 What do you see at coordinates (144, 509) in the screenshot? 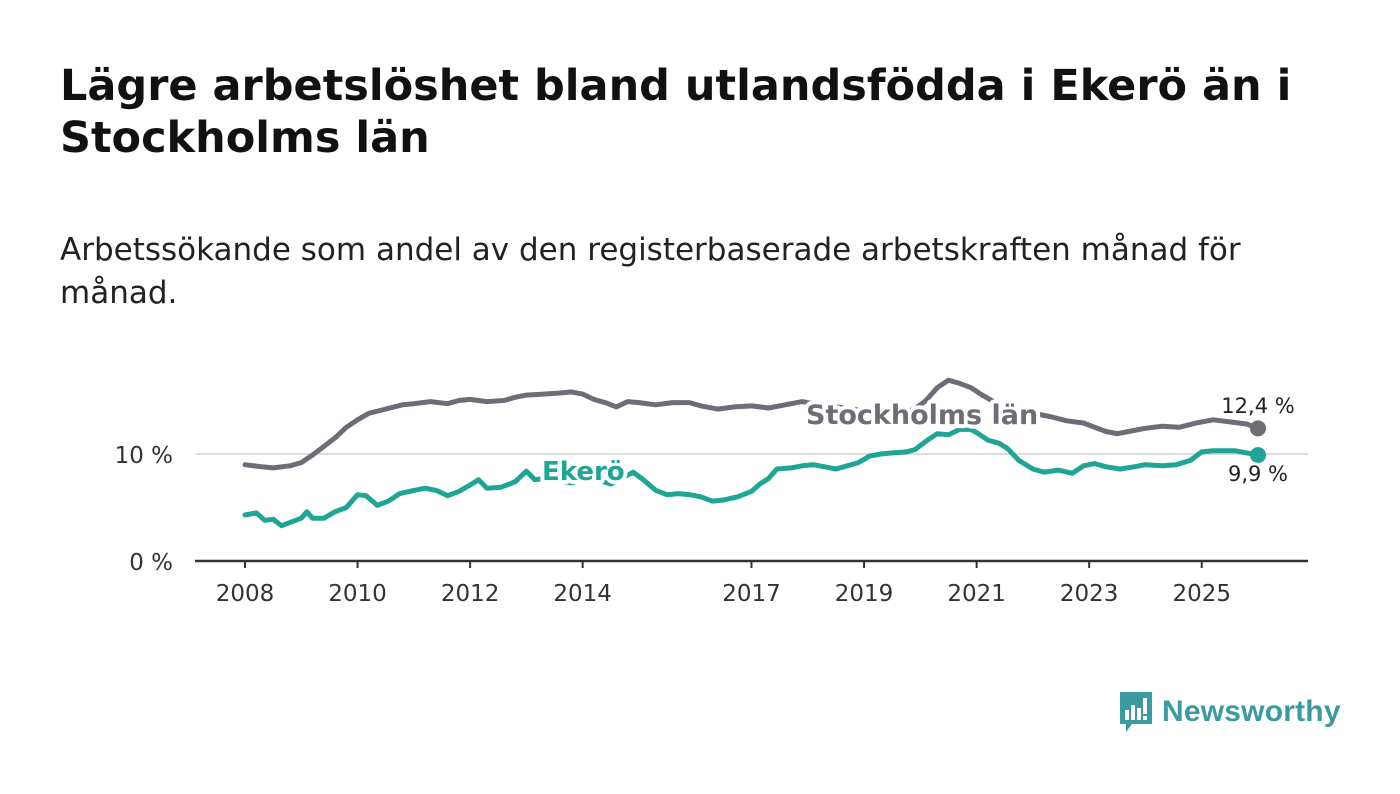
I see `y-axis-ticks: 0 % 10 %` at bounding box center [144, 509].